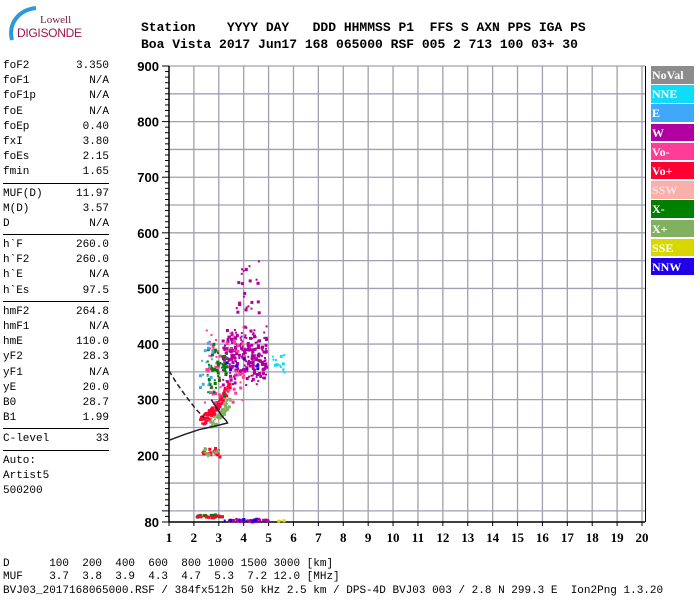 This screenshot has width=700, height=600. I want to click on param-row: foF1p N/A, so click(56, 96).